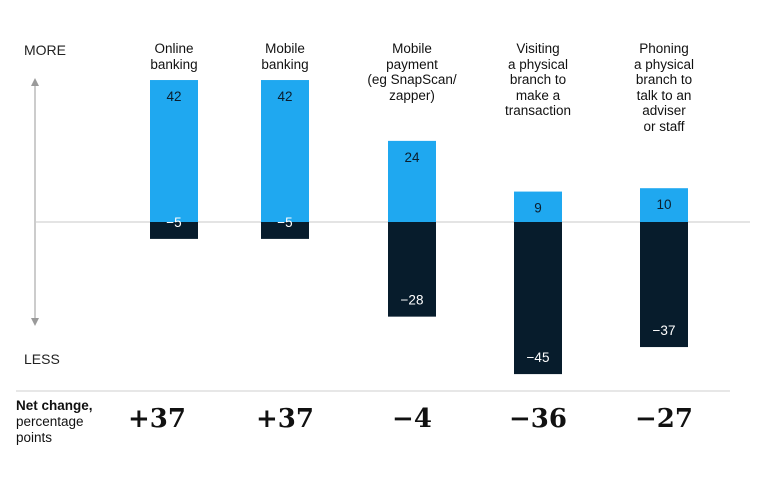  Describe the element at coordinates (538, 357) in the screenshot. I see `data-label-less: −45` at that location.